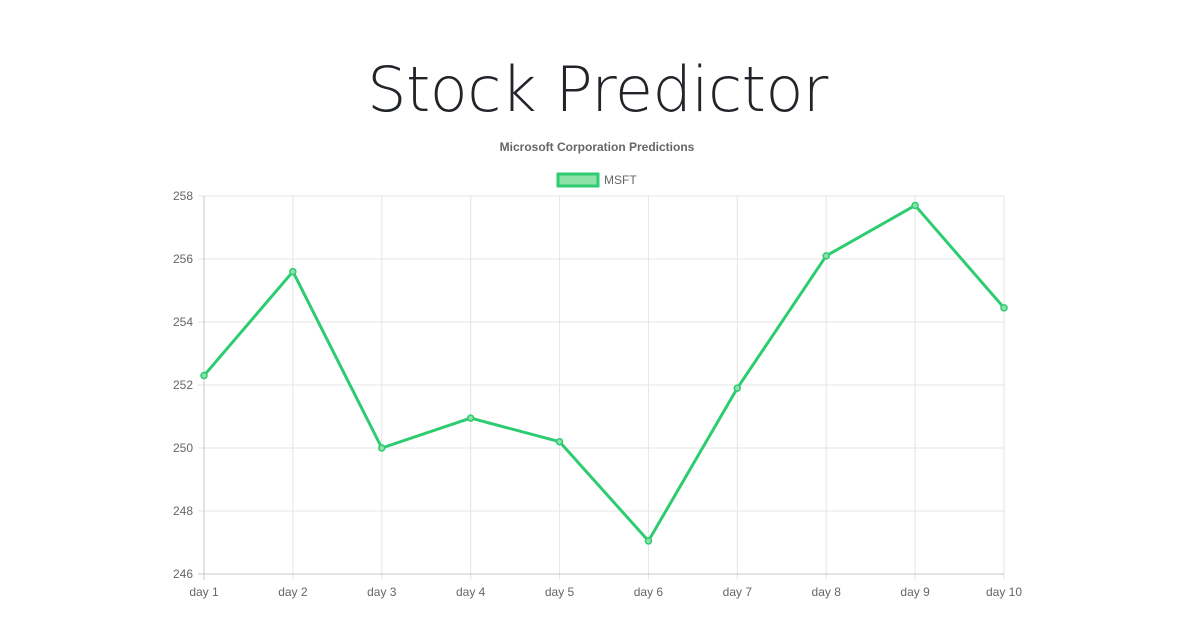 This screenshot has width=1200, height=630. What do you see at coordinates (183, 259) in the screenshot?
I see `y-tick-label: 256` at bounding box center [183, 259].